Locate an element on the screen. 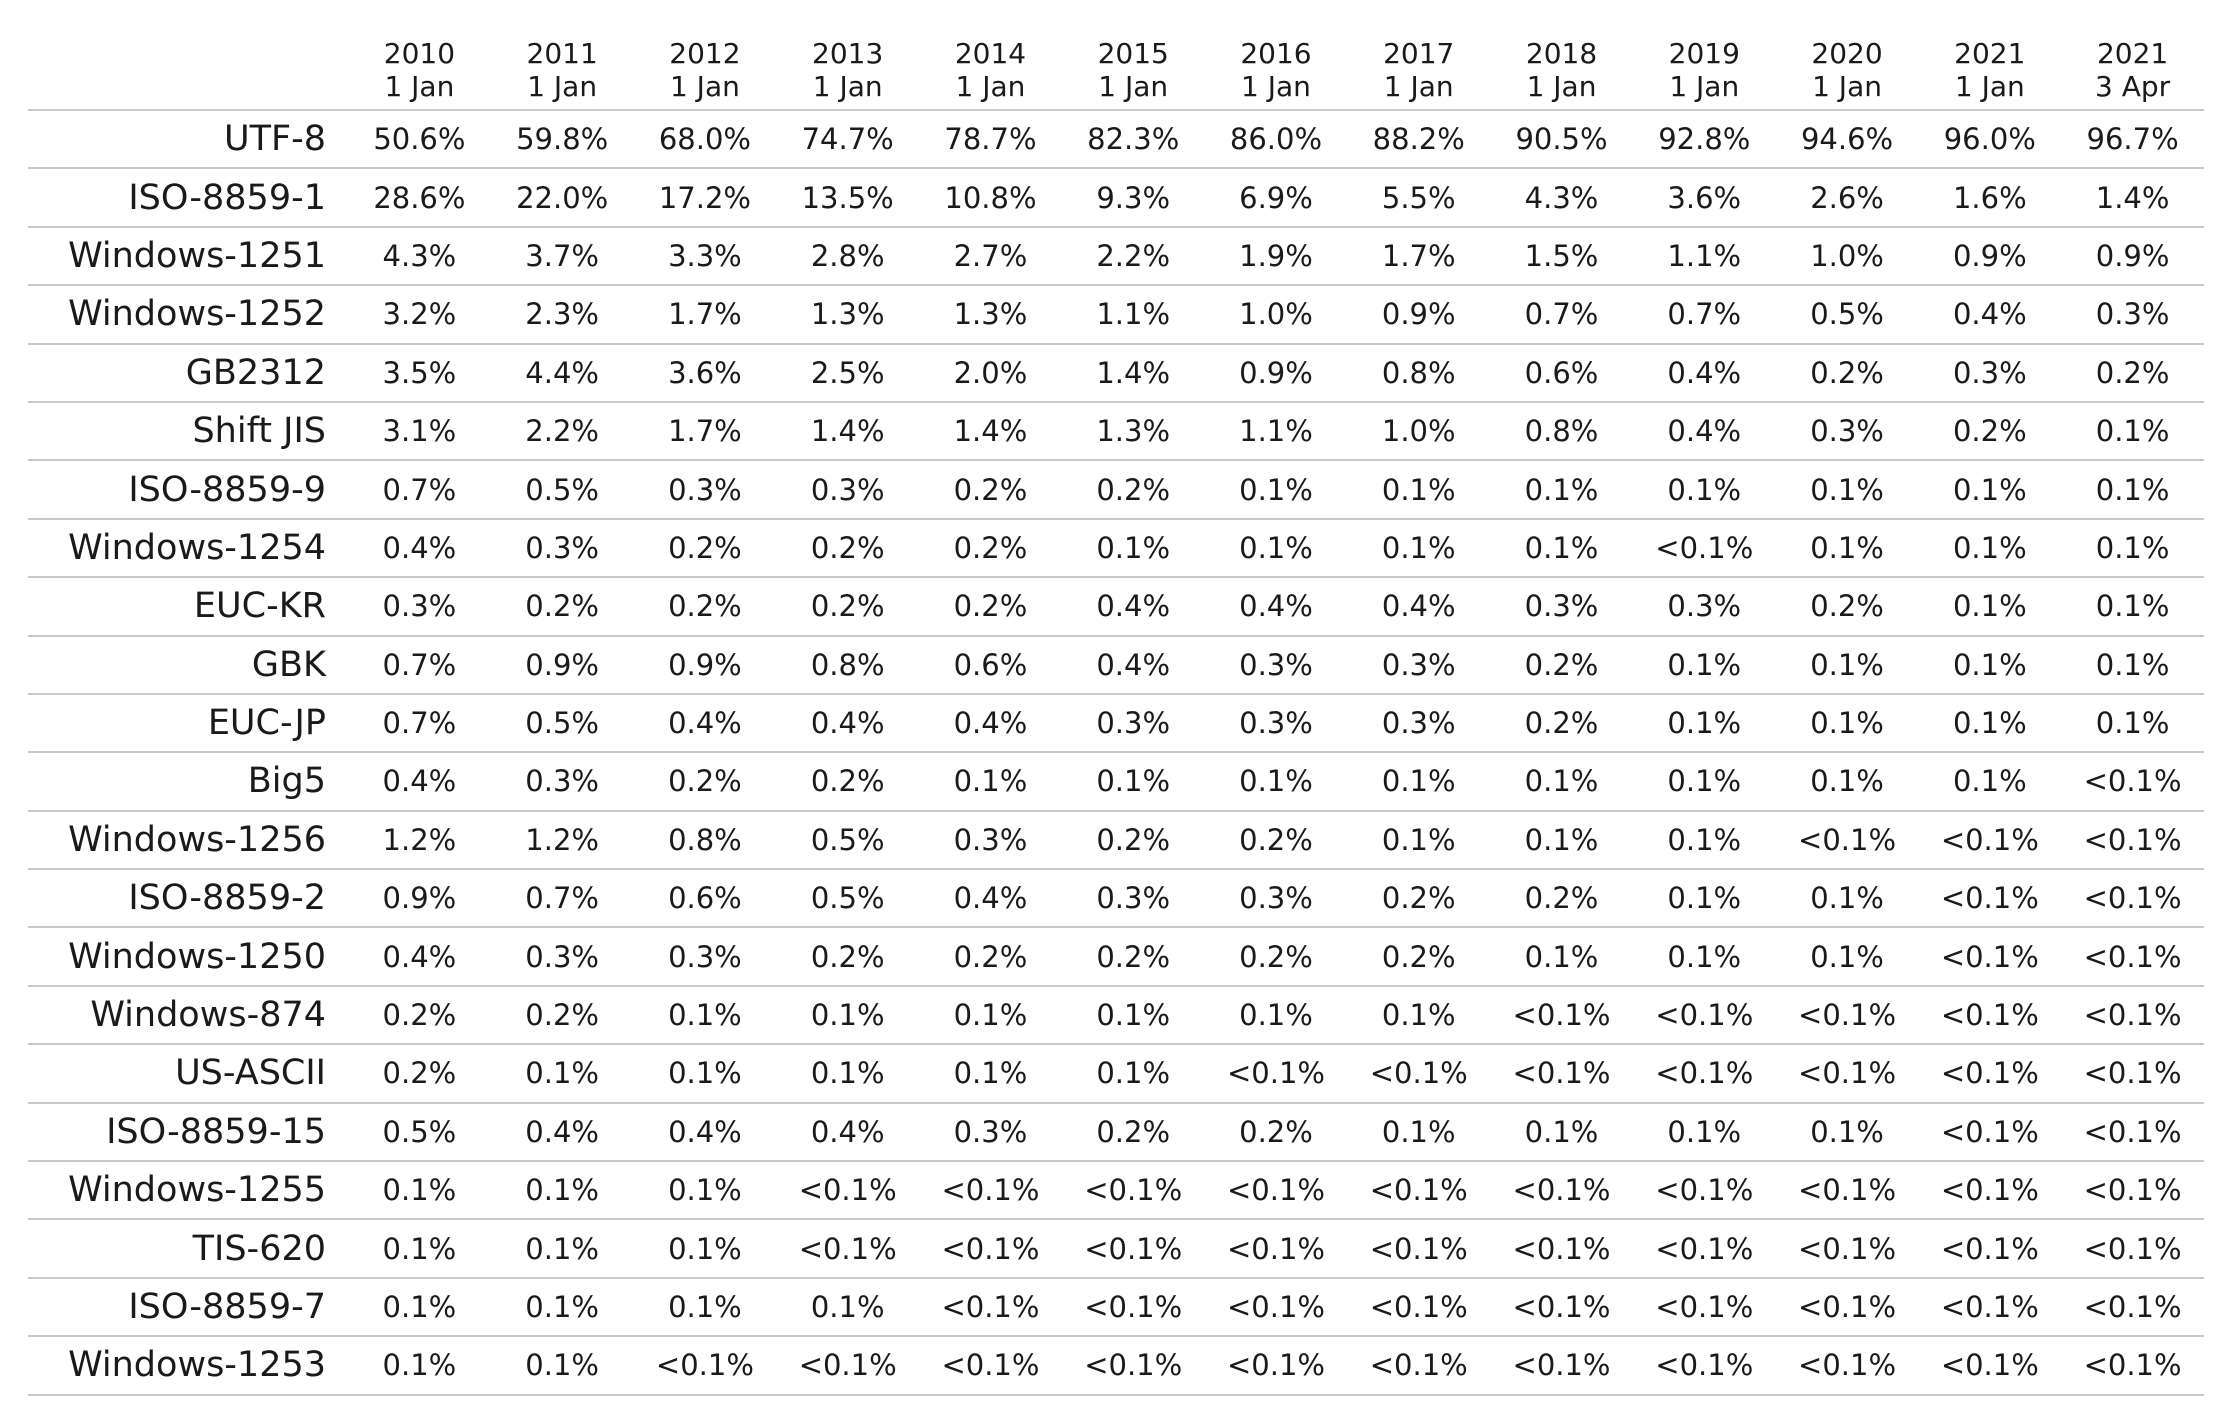 The height and width of the screenshot is (1422, 2226). column-year: 2017 is located at coordinates (1419, 53).